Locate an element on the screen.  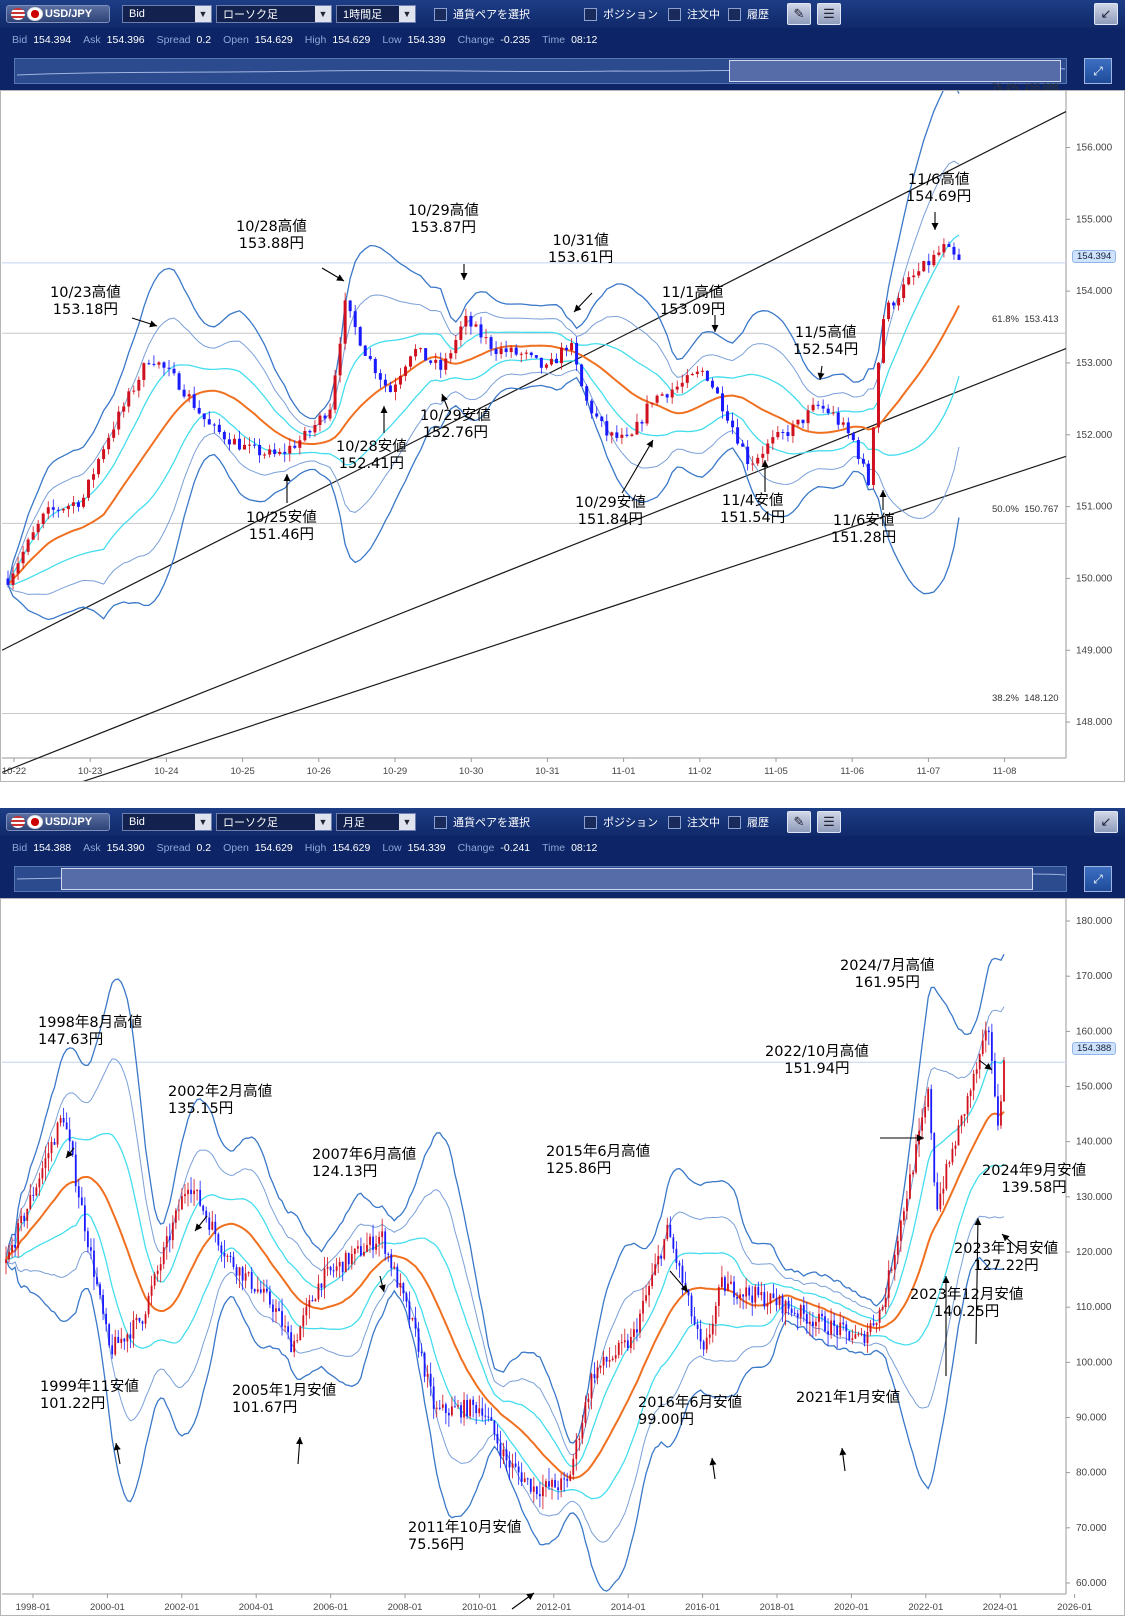
y-tick-label: 150.000 is located at coordinates (1094, 578).